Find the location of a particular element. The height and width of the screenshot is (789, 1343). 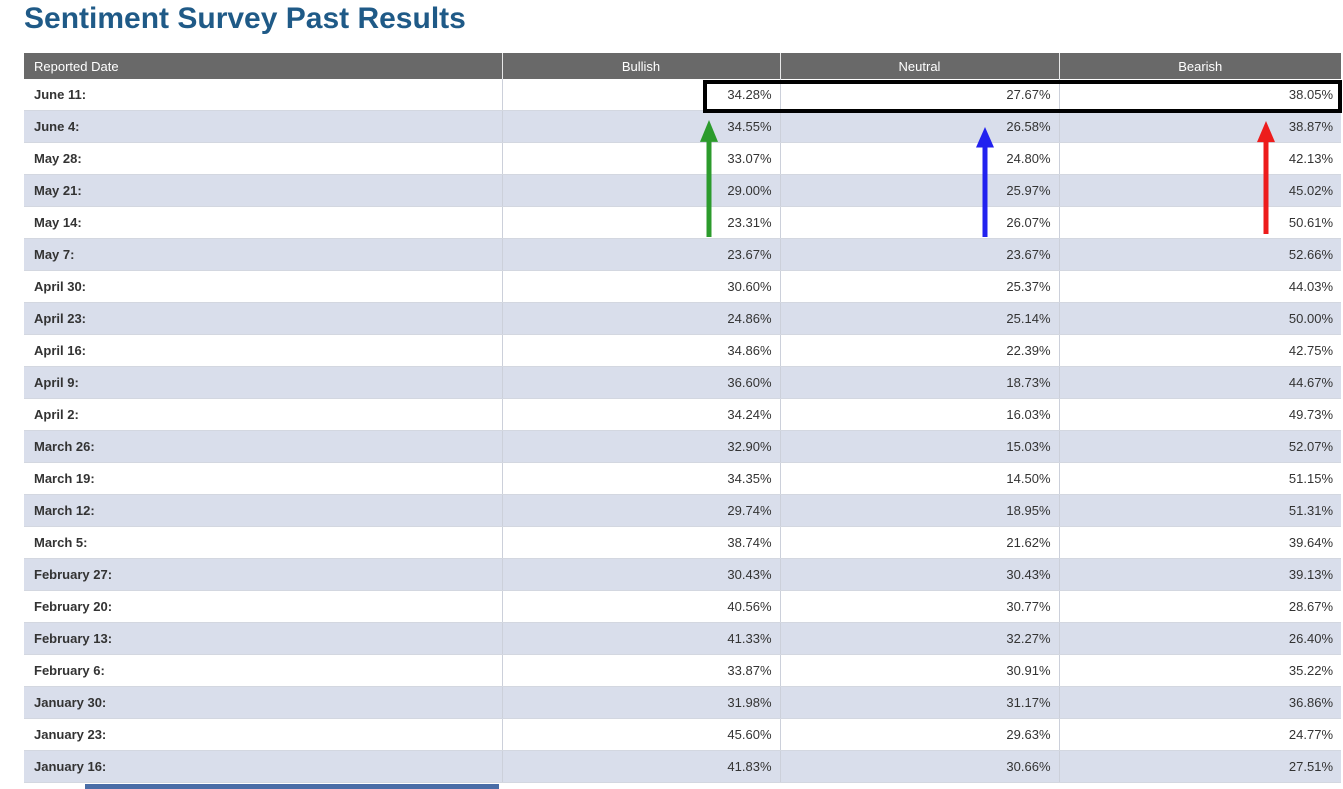

bearish-cell: 39.13% is located at coordinates (1199, 574).